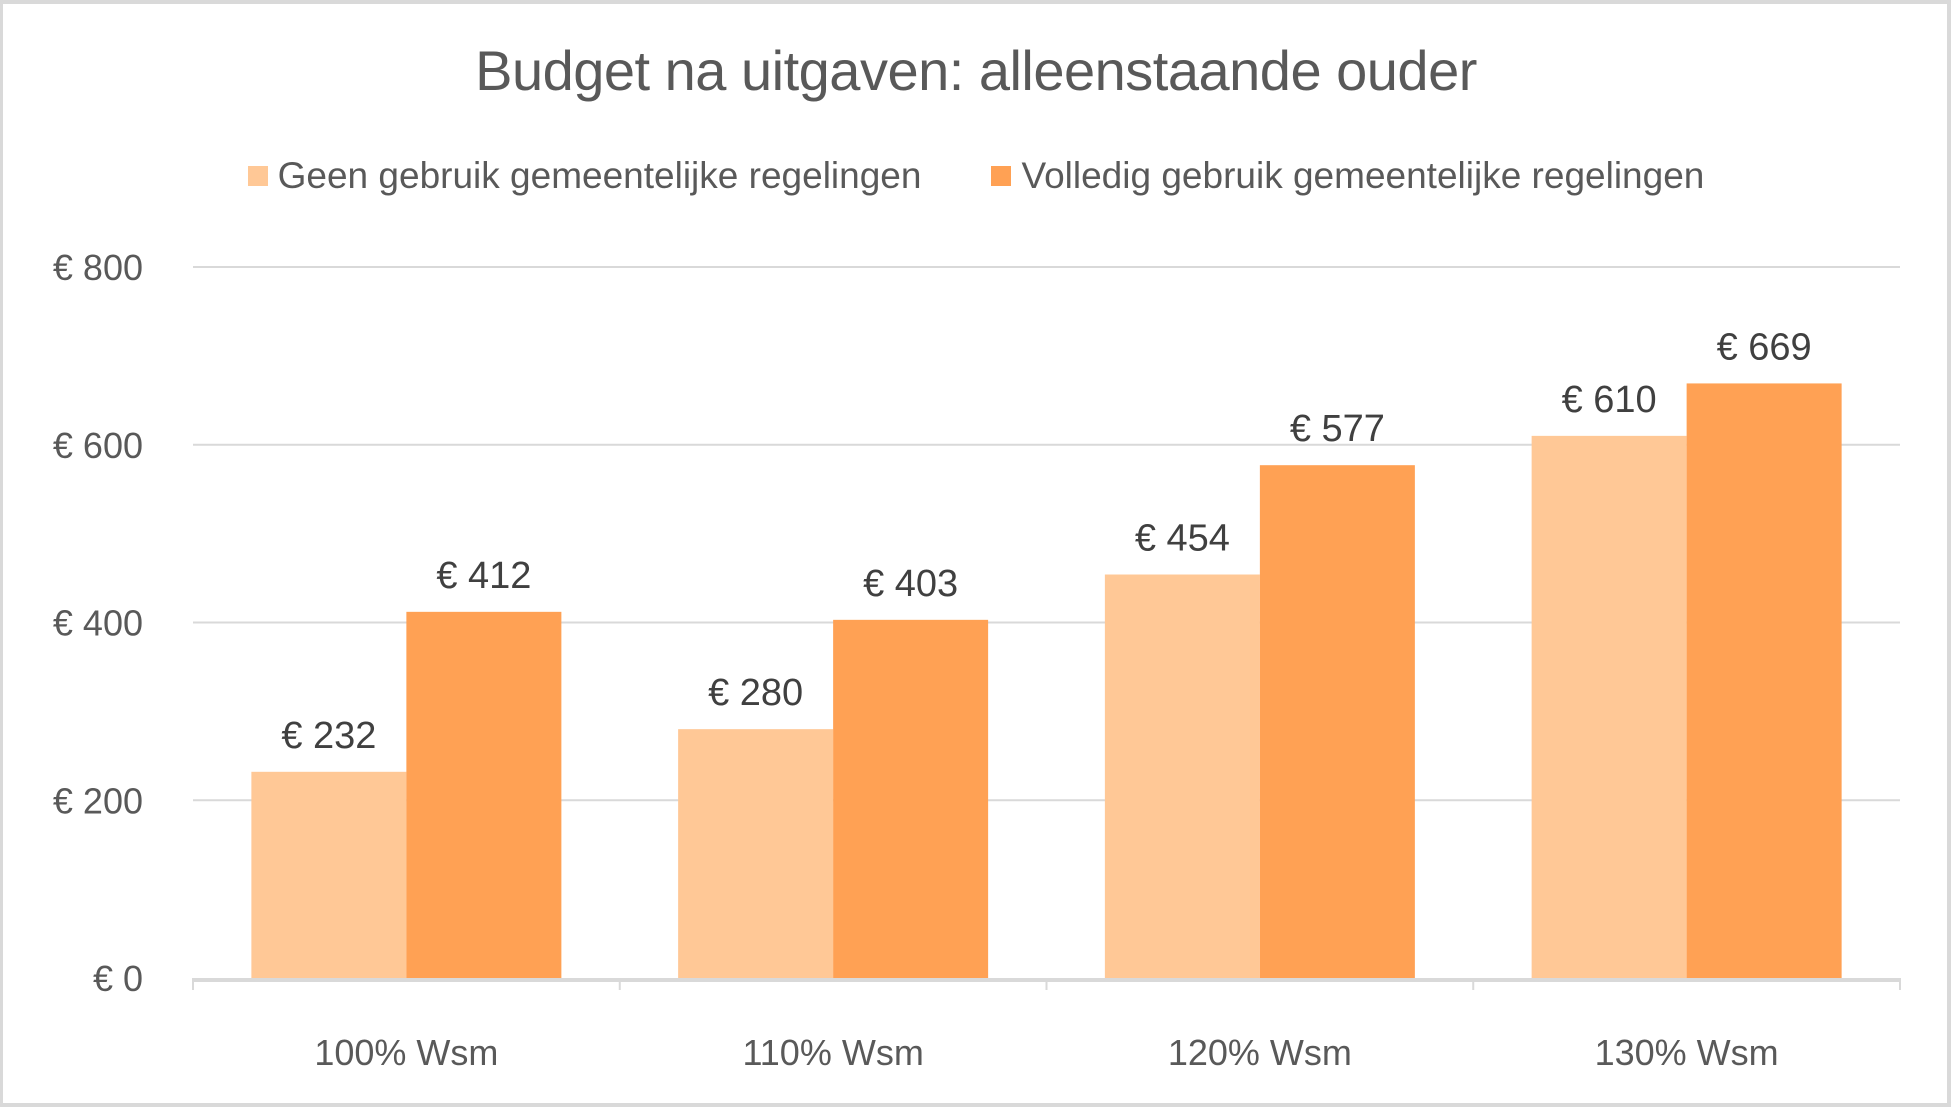 This screenshot has height=1107, width=1952. I want to click on y-tick-label: € 200, so click(98, 800).